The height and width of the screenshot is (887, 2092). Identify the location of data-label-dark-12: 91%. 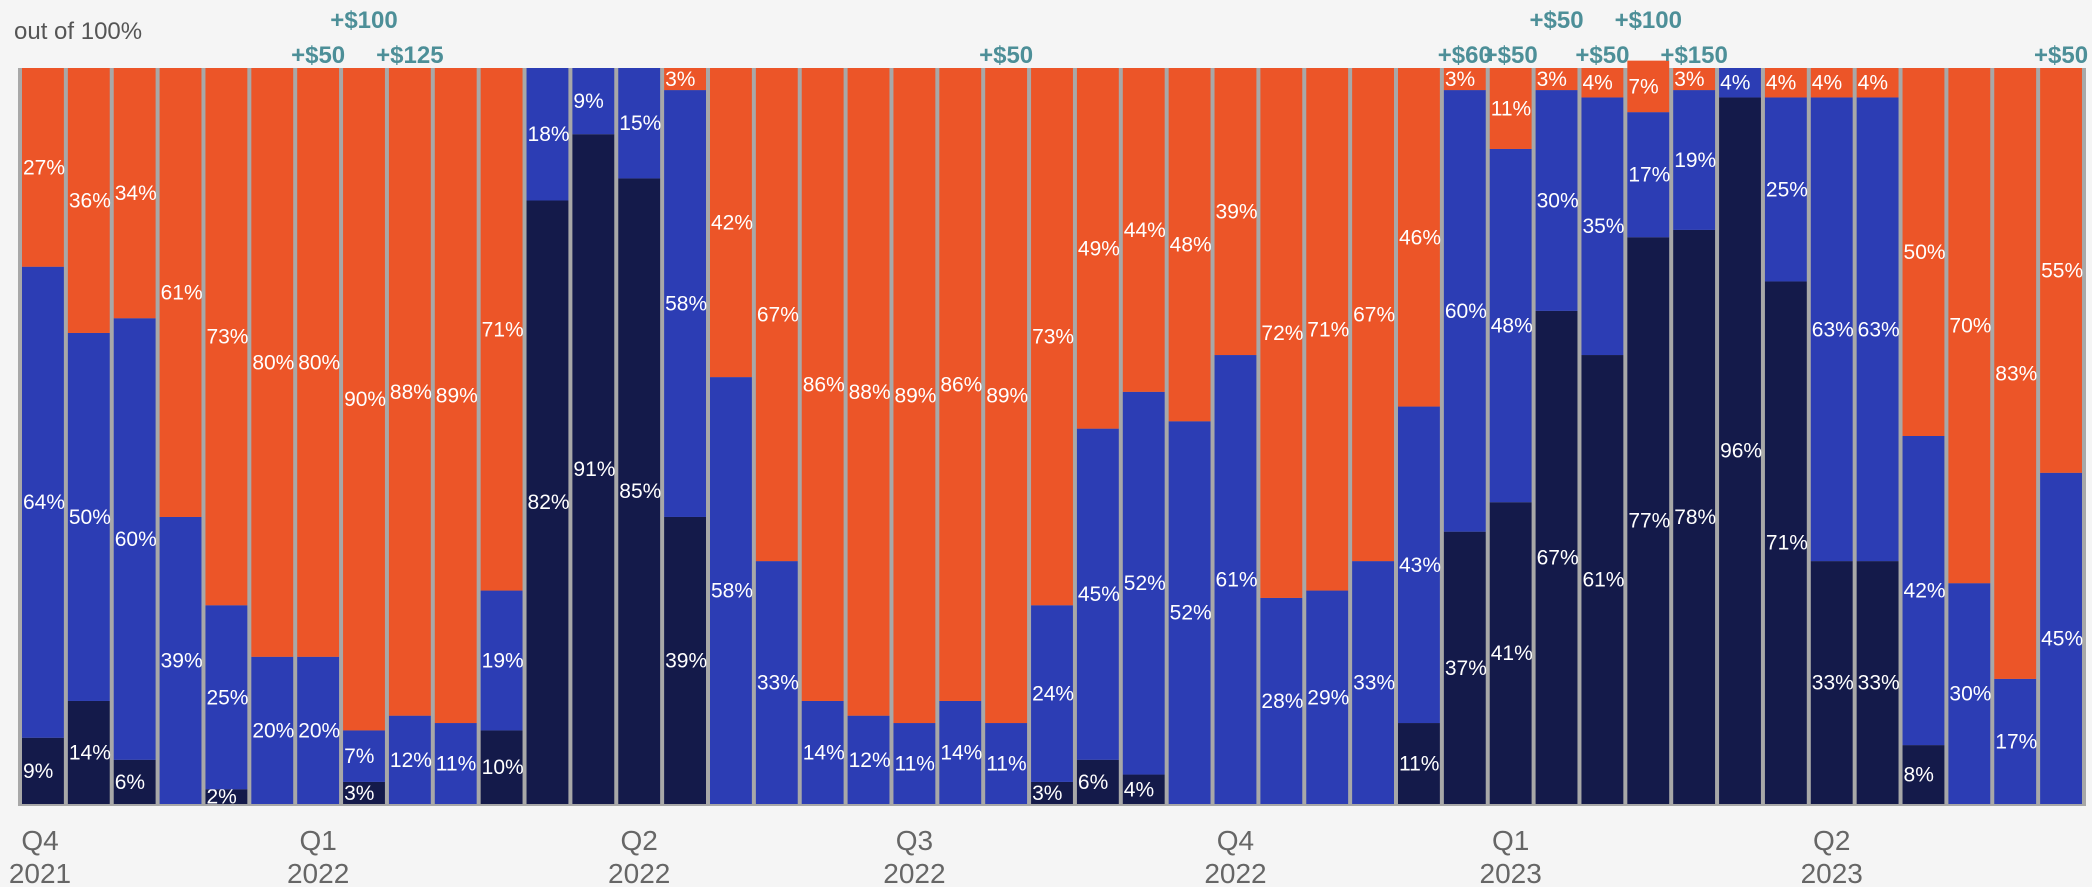
(594, 469).